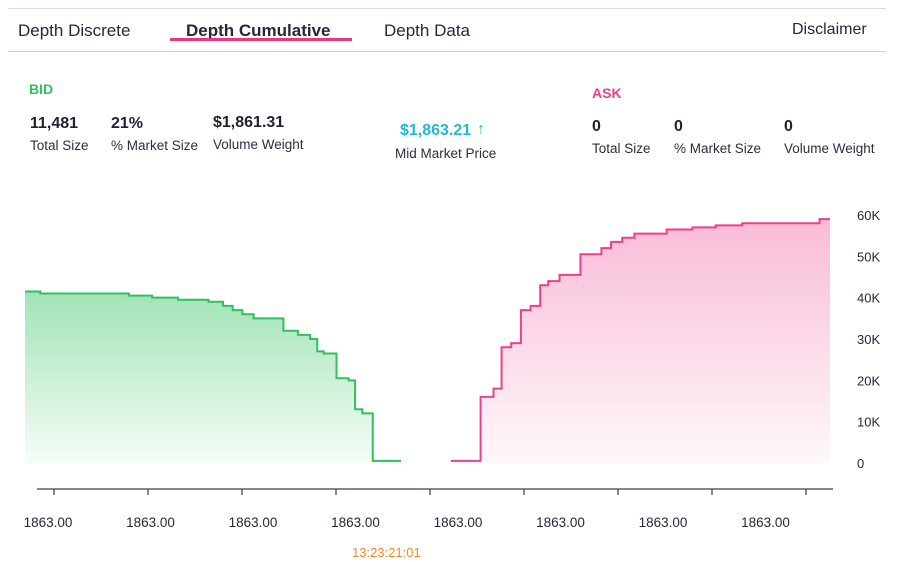 This screenshot has width=914, height=562. I want to click on tab-depth-discrete: Depth Discrete, so click(74, 30).